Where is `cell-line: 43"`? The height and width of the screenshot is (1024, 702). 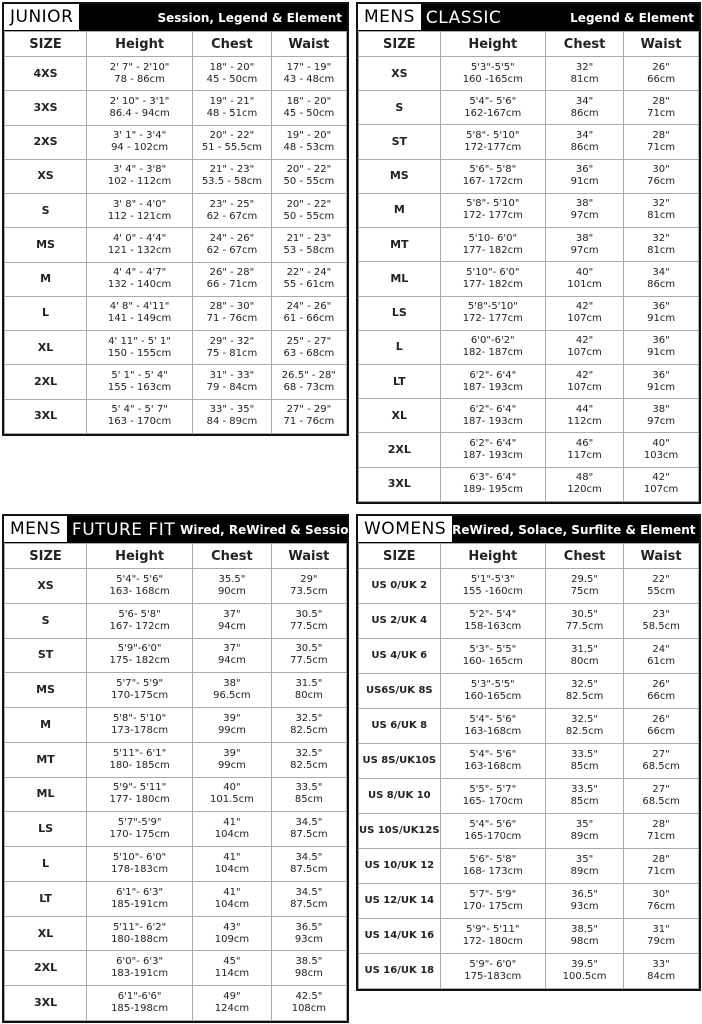
cell-line: 43" is located at coordinates (232, 927).